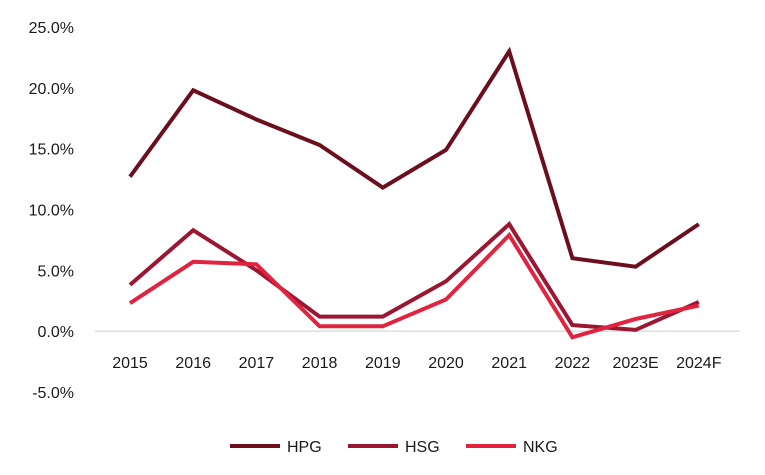 This screenshot has height=475, width=765. Describe the element at coordinates (573, 363) in the screenshot. I see `x-tick-label: 2022` at that location.